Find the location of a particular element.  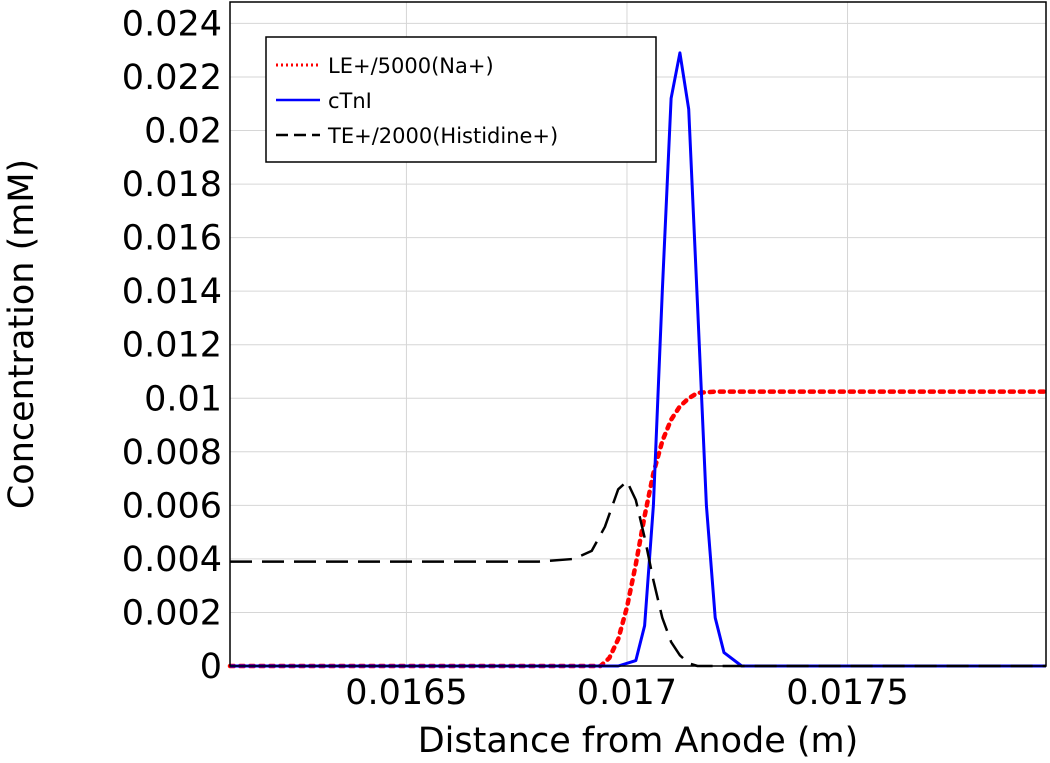

x-tick-label: 0.017 is located at coordinates (627, 693).